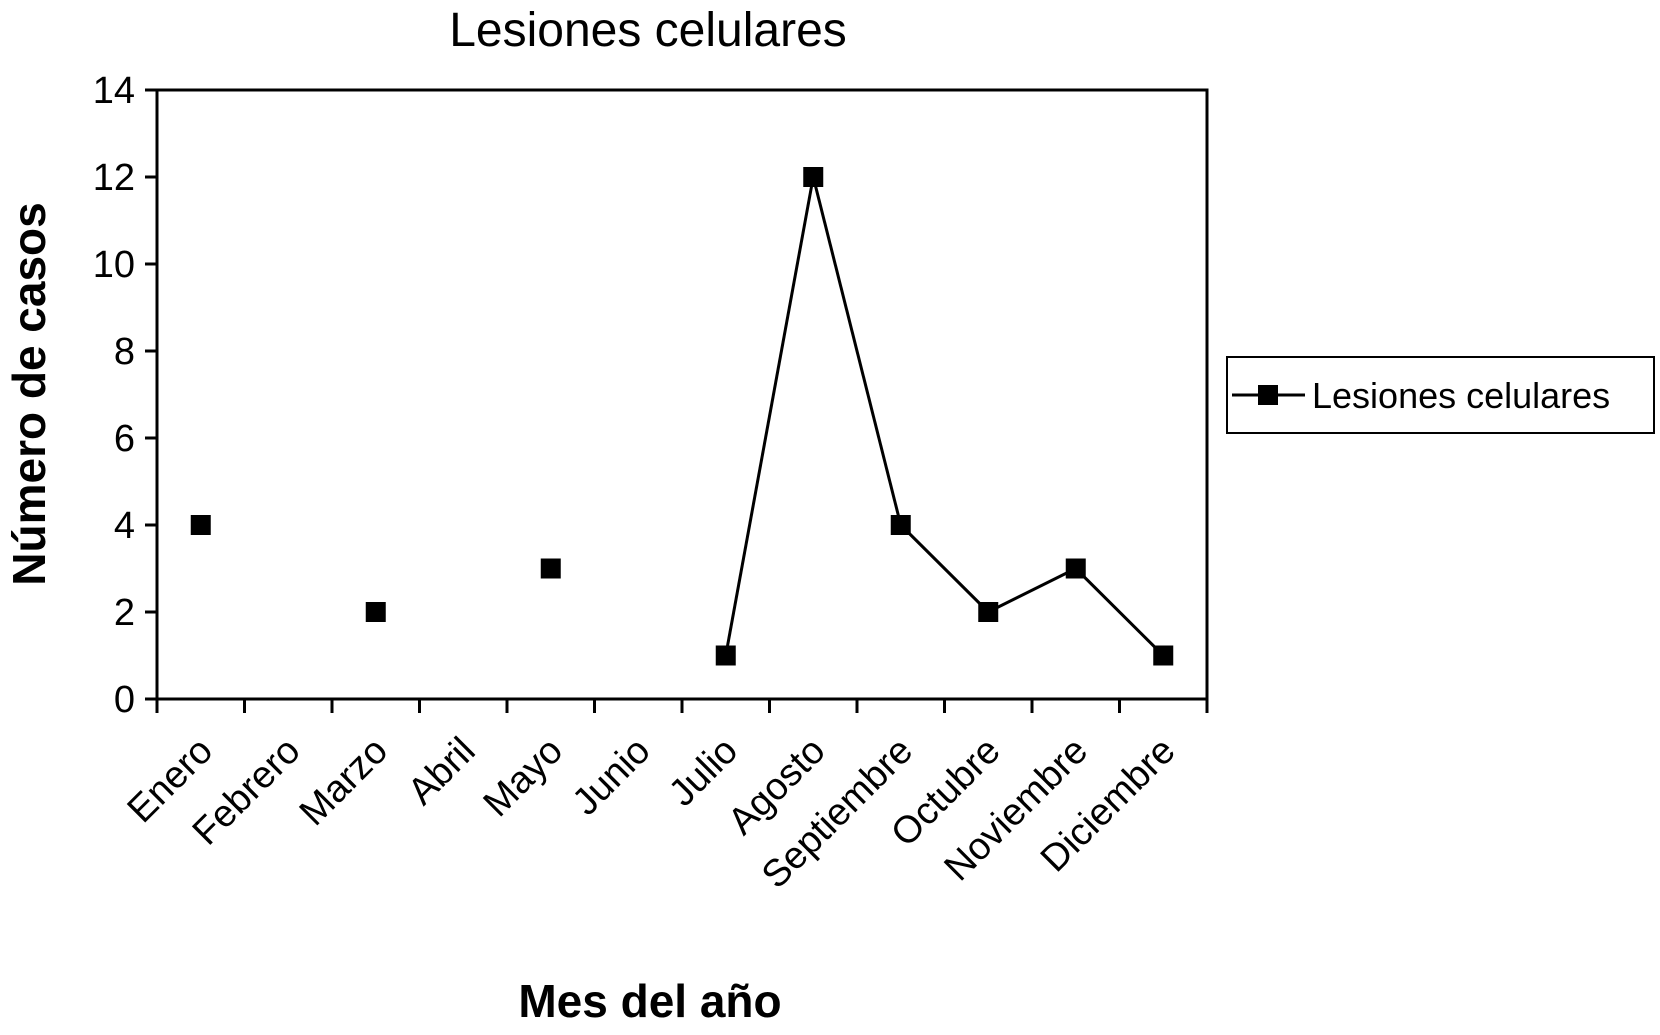 Image resolution: width=1660 pixels, height=1035 pixels. What do you see at coordinates (124, 526) in the screenshot?
I see `y-tick-label: 4` at bounding box center [124, 526].